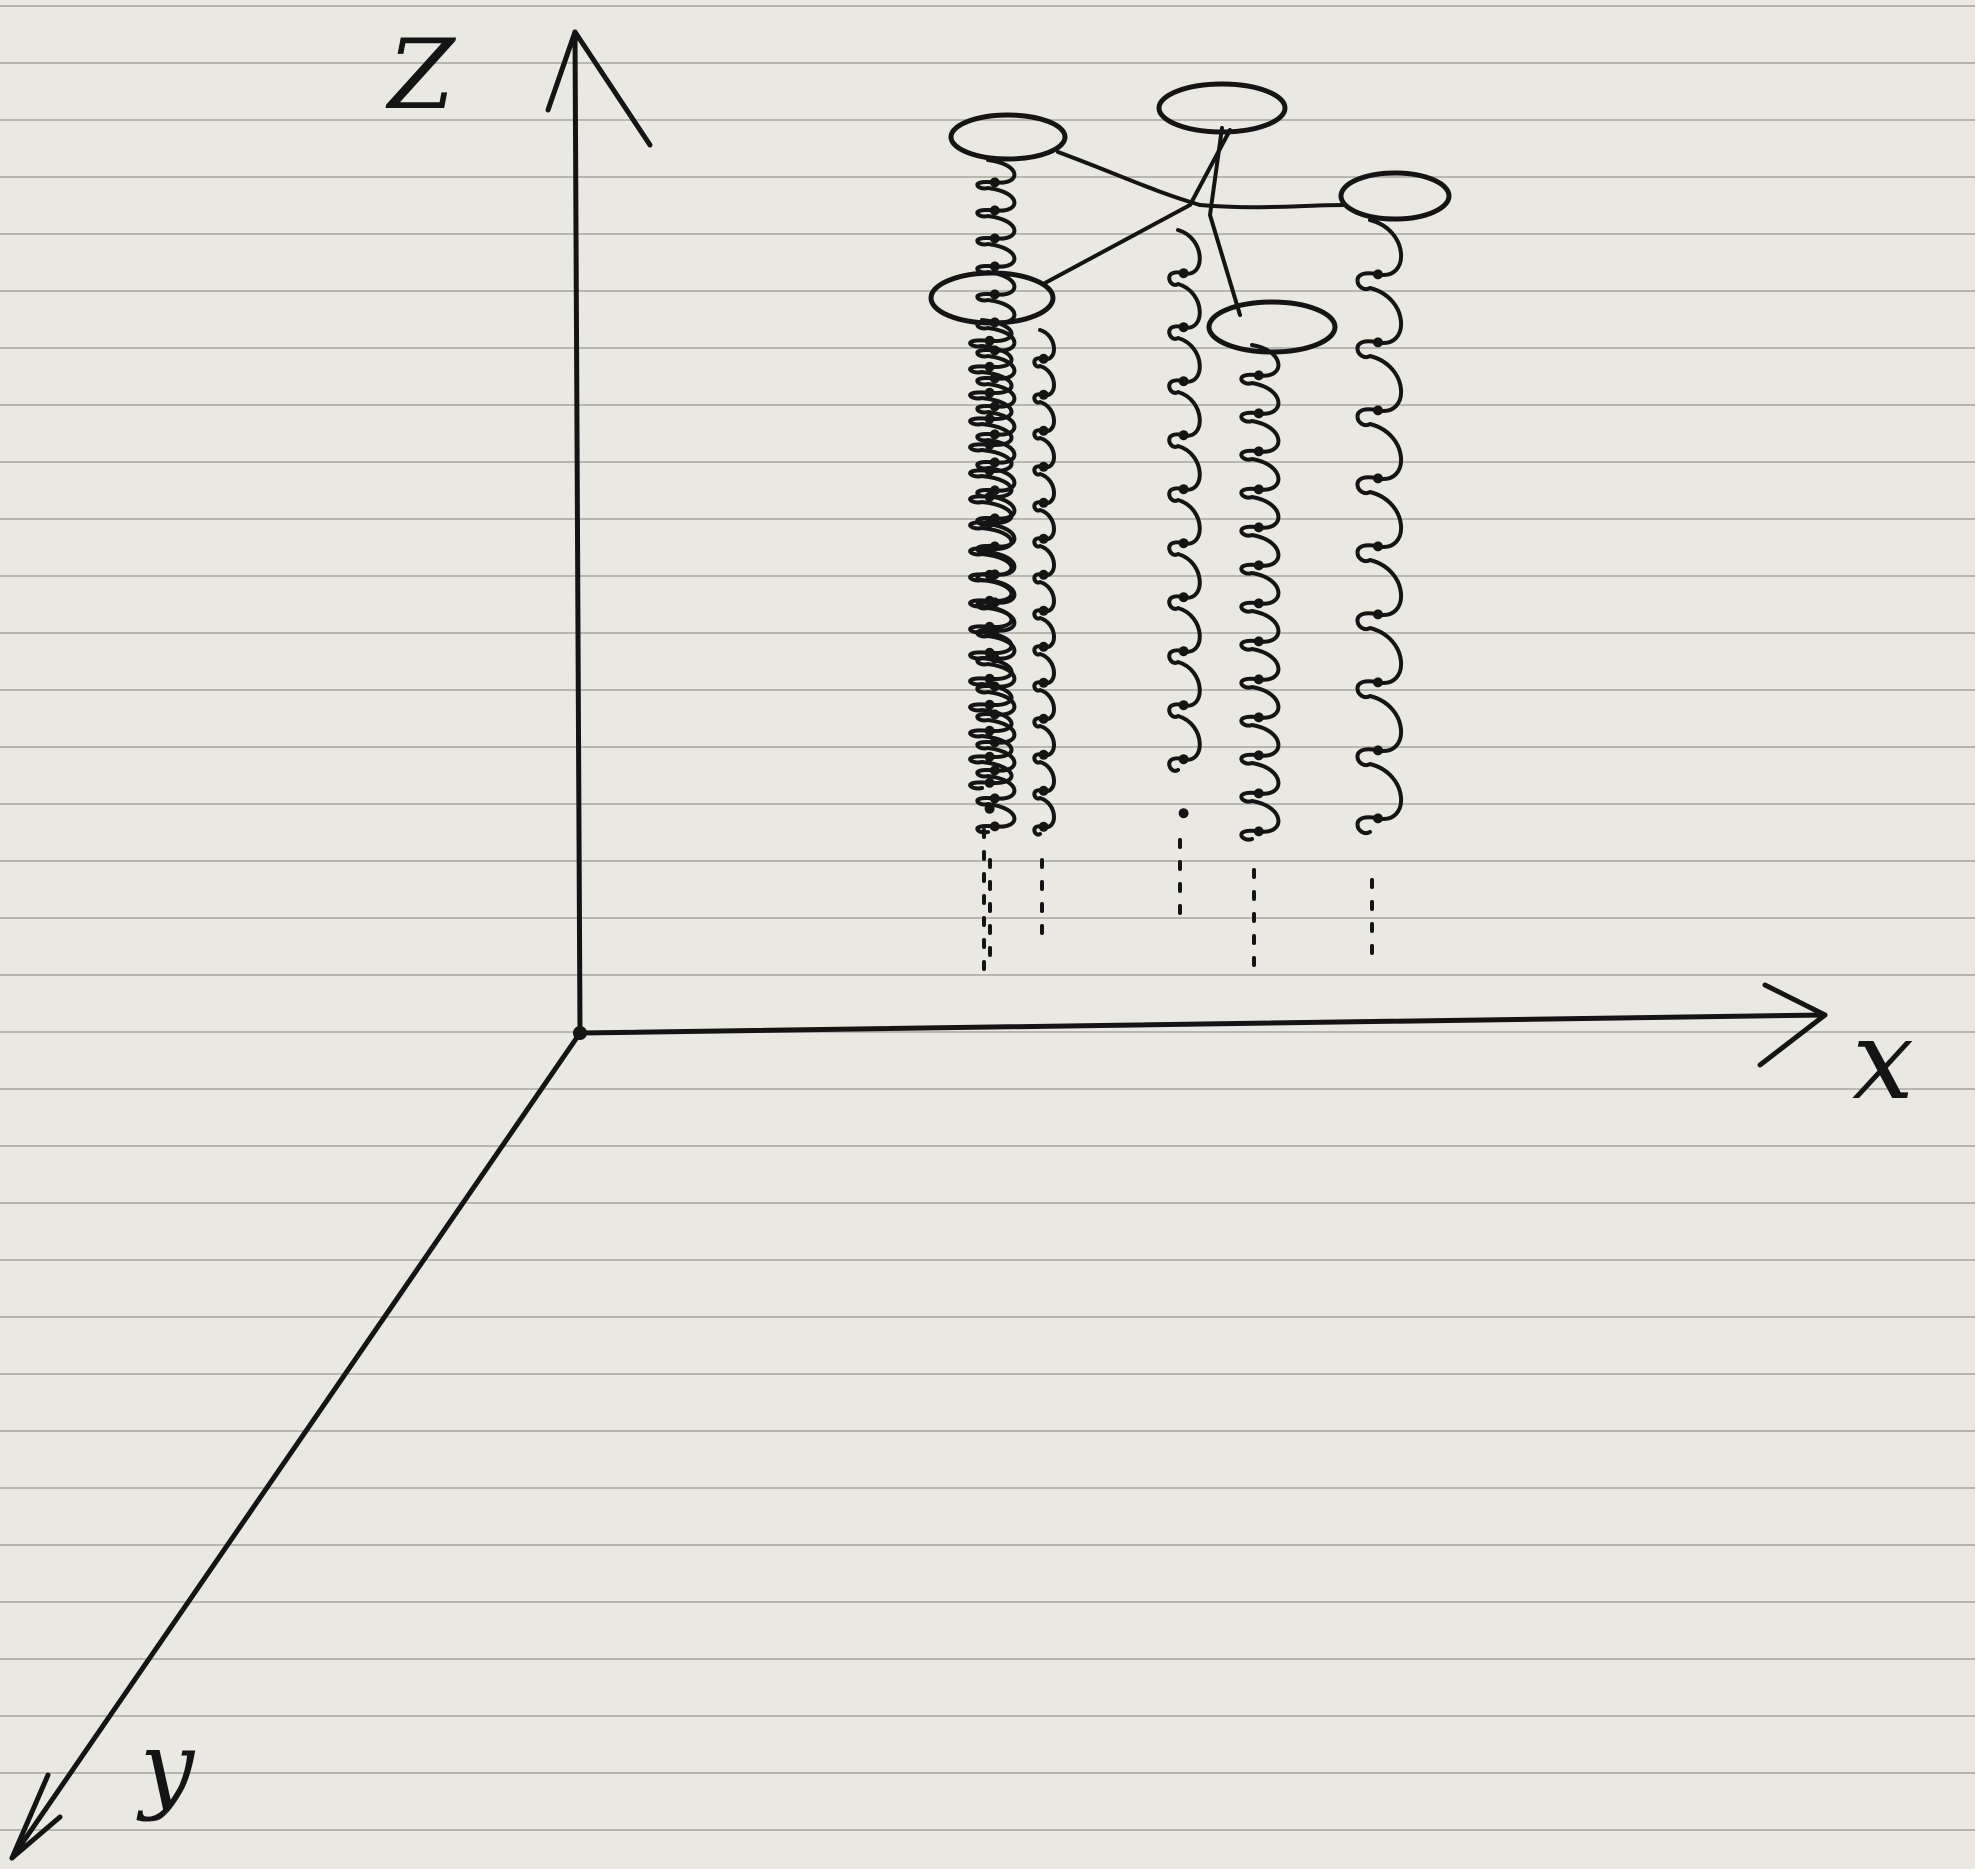 The height and width of the screenshot is (1869, 1975). I want to click on ring-back-right, so click(1395, 196).